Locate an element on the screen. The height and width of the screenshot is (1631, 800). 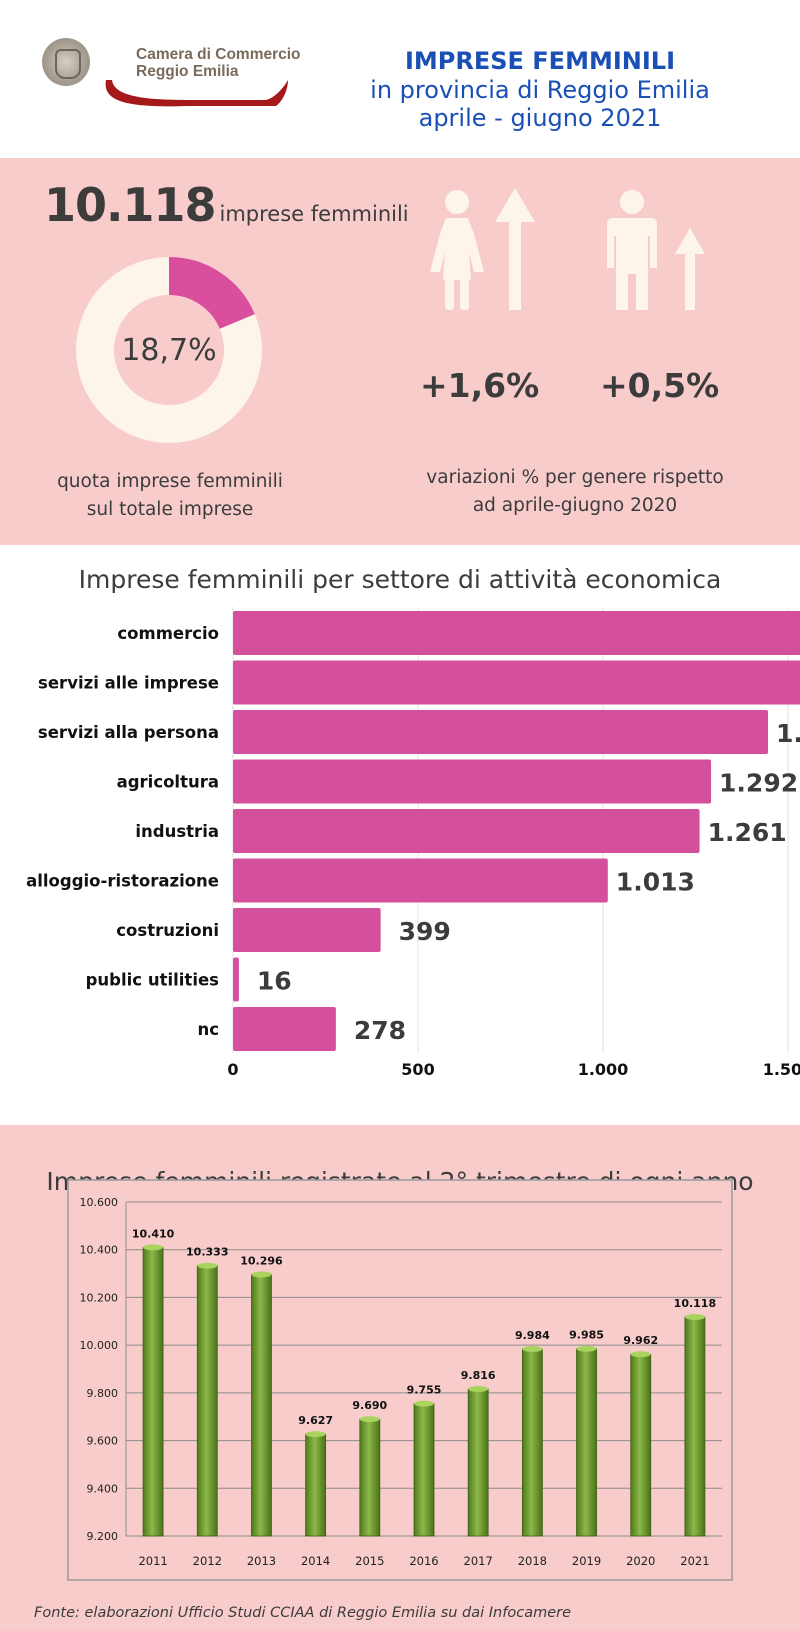
value-label: 10.296 is located at coordinates (261, 1261).